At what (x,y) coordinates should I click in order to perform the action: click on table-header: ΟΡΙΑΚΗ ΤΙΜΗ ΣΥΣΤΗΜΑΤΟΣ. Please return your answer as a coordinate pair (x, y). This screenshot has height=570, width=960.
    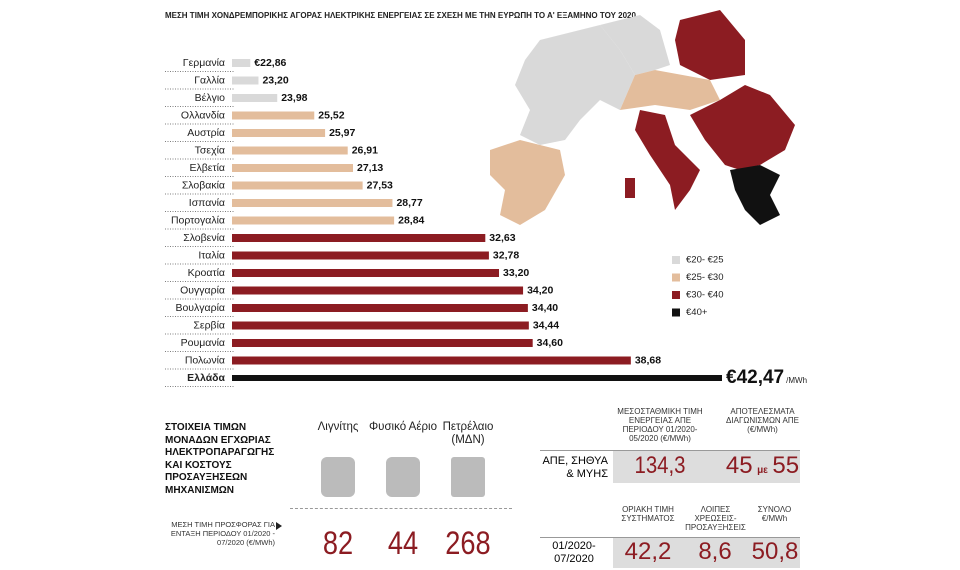
    Looking at the image, I should click on (648, 514).